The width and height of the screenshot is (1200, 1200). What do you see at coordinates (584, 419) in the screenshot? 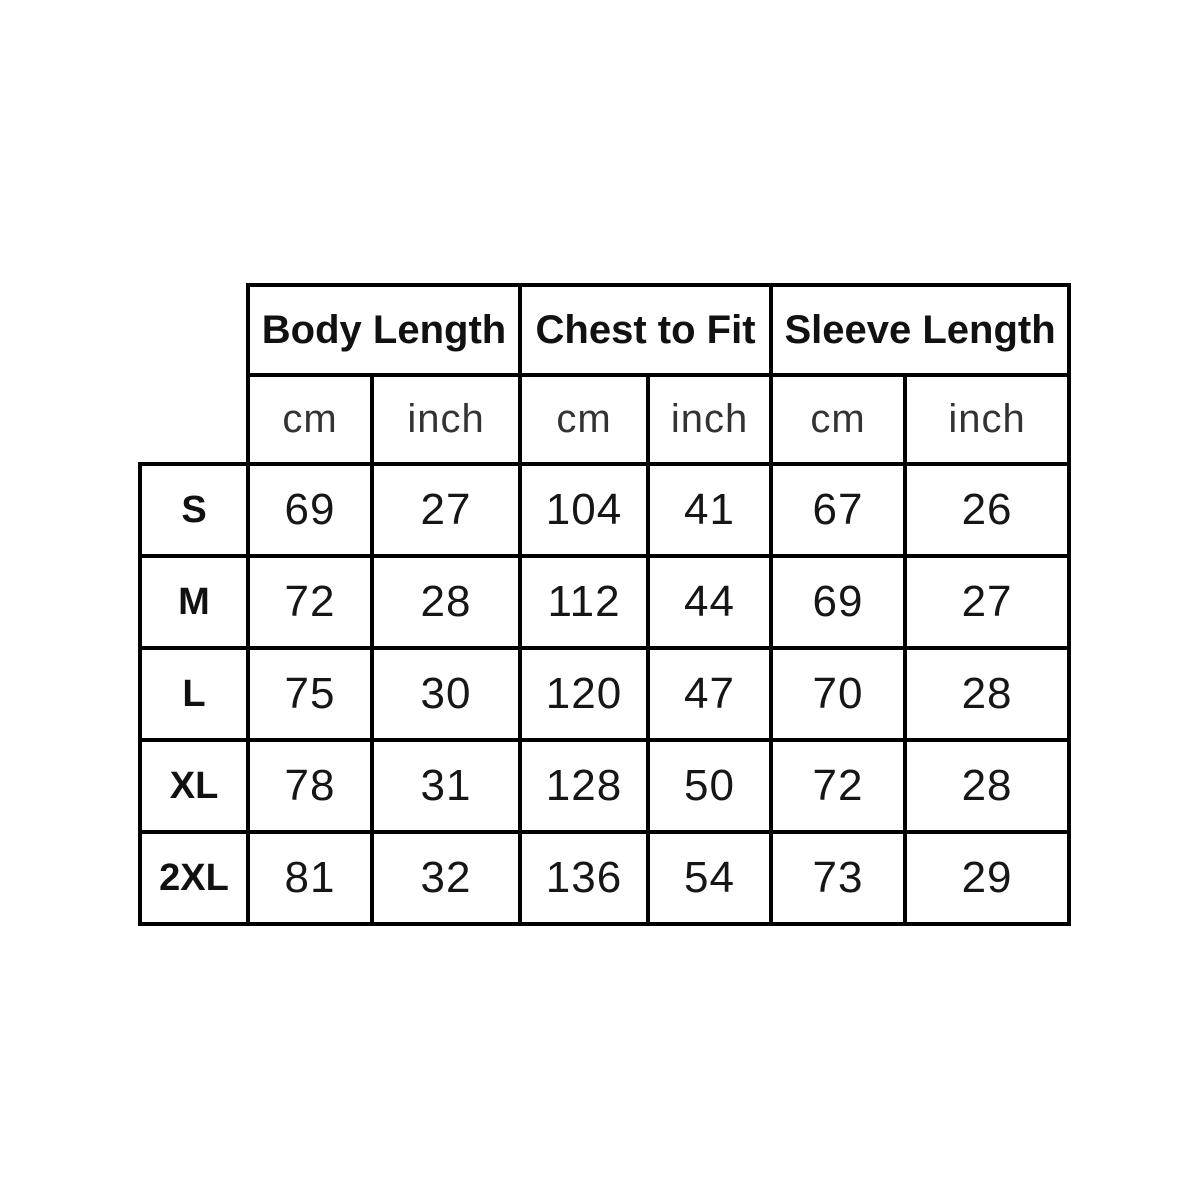
I see `unit-header-chest-cm: cm` at bounding box center [584, 419].